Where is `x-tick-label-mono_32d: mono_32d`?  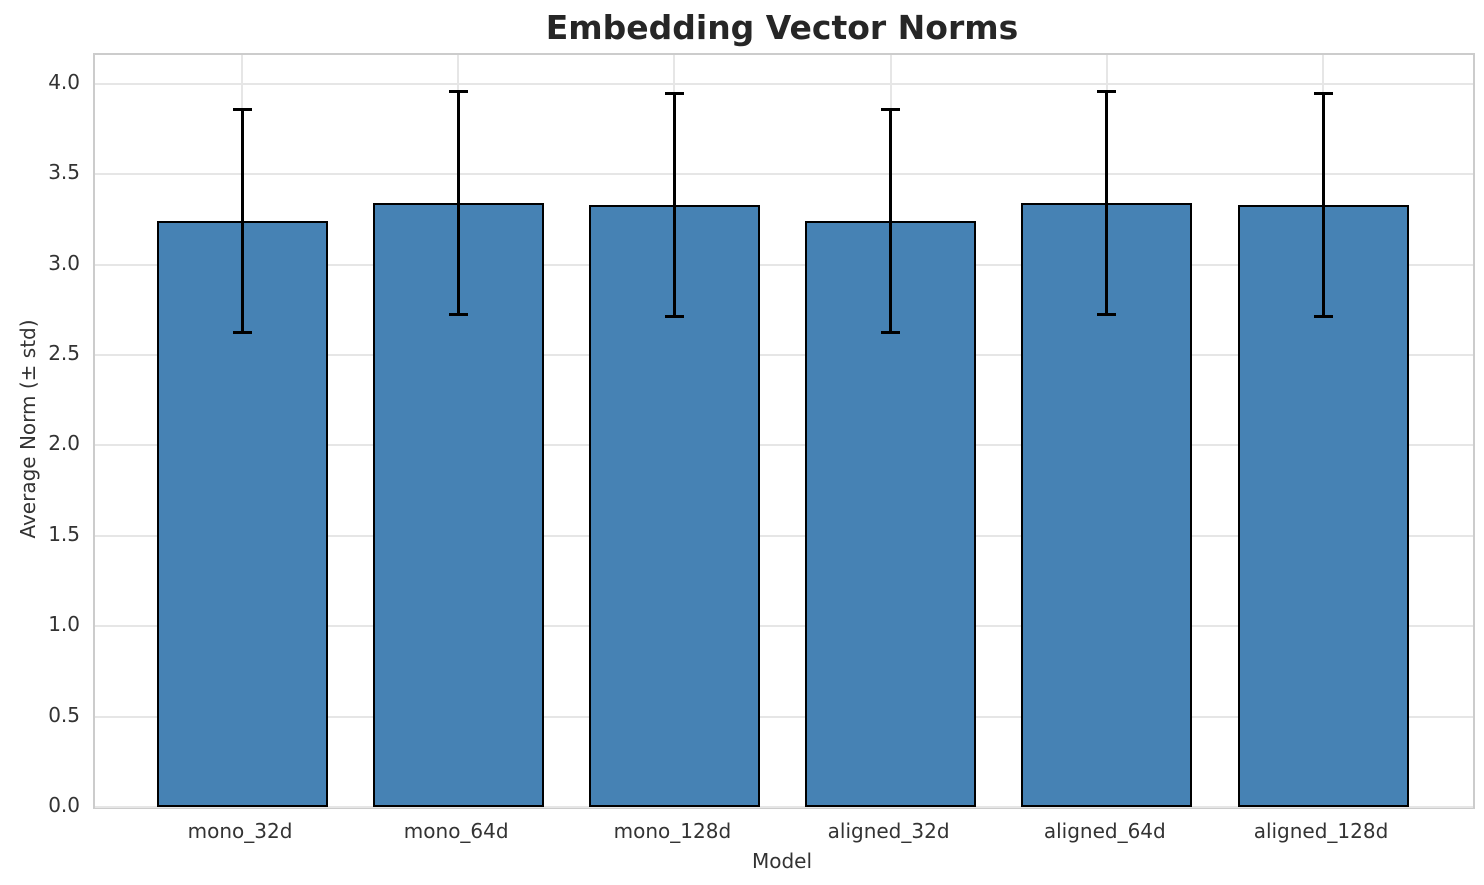
x-tick-label-mono_32d: mono_32d is located at coordinates (240, 831).